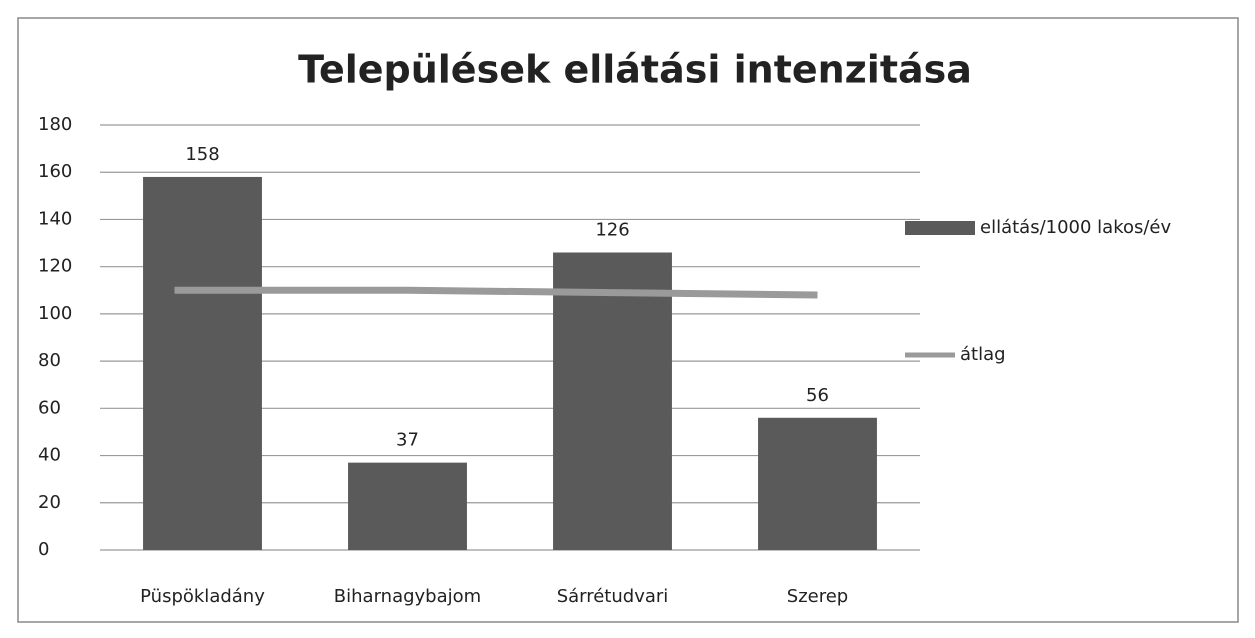 The image size is (1255, 638). I want to click on data-label: 126, so click(612, 230).